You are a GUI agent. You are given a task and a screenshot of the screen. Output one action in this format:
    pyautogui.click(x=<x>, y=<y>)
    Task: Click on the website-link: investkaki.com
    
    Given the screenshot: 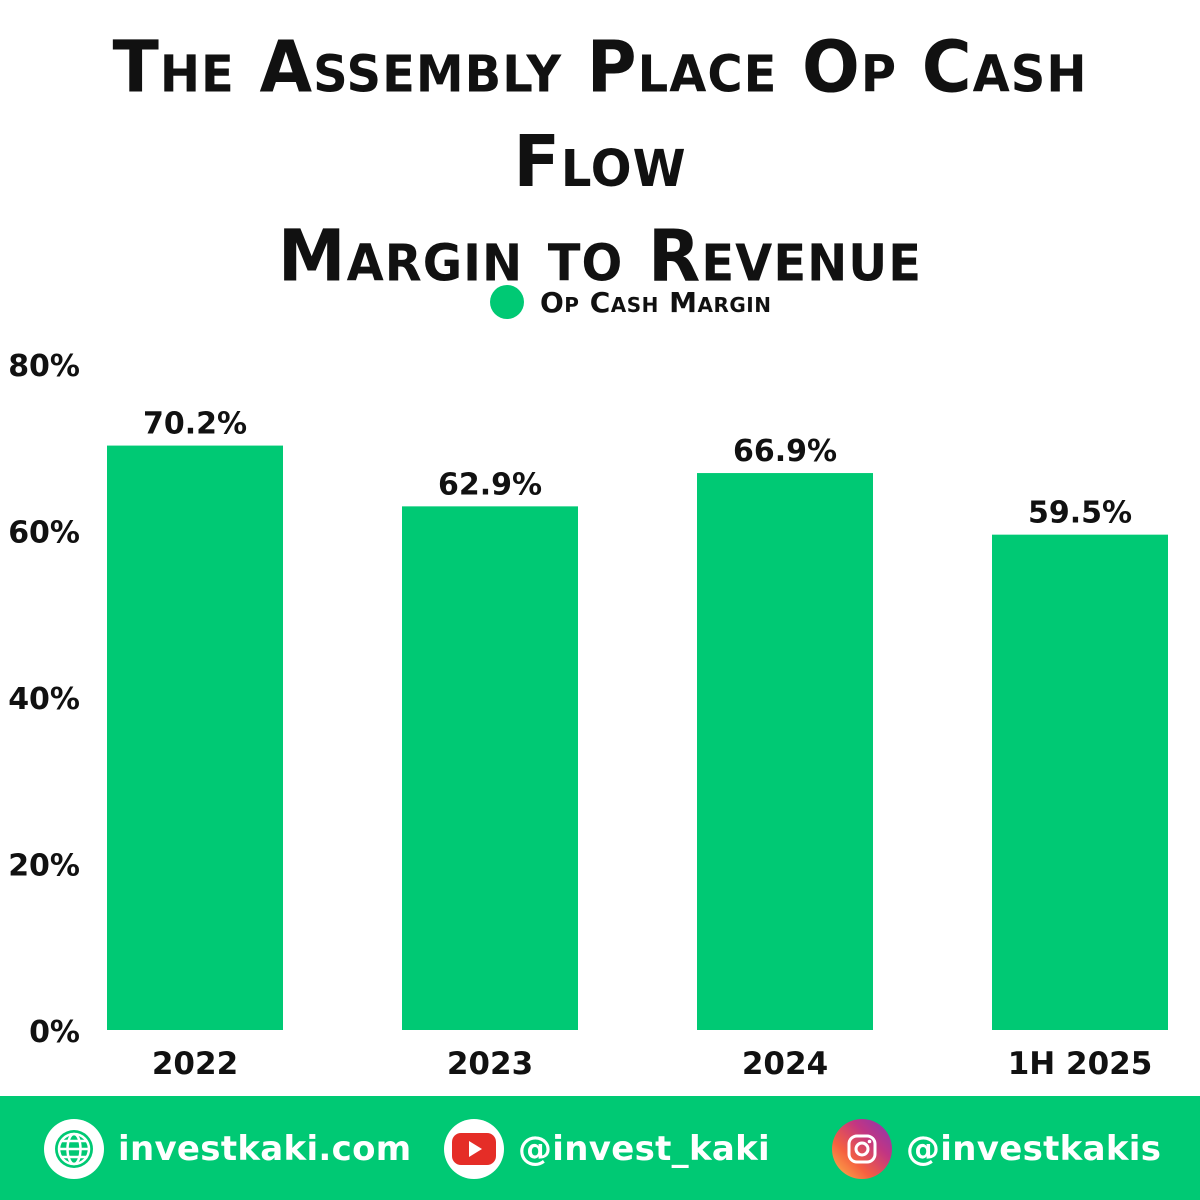 What is the action you would take?
    pyautogui.click(x=227, y=1149)
    